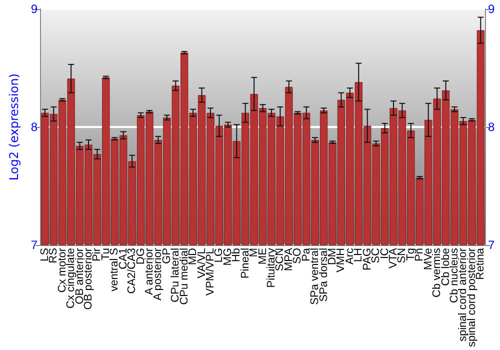  Describe the element at coordinates (34, 127) in the screenshot. I see `y-tick-label: 8` at that location.